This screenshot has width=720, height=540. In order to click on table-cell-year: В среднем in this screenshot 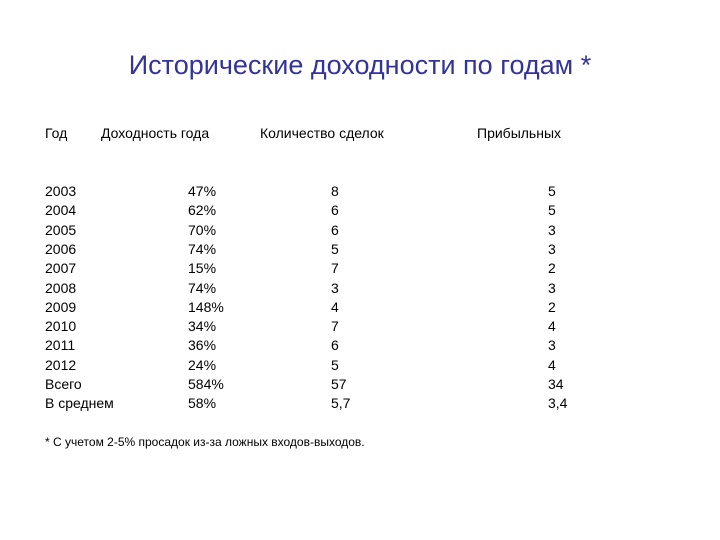, I will do `click(79, 403)`.